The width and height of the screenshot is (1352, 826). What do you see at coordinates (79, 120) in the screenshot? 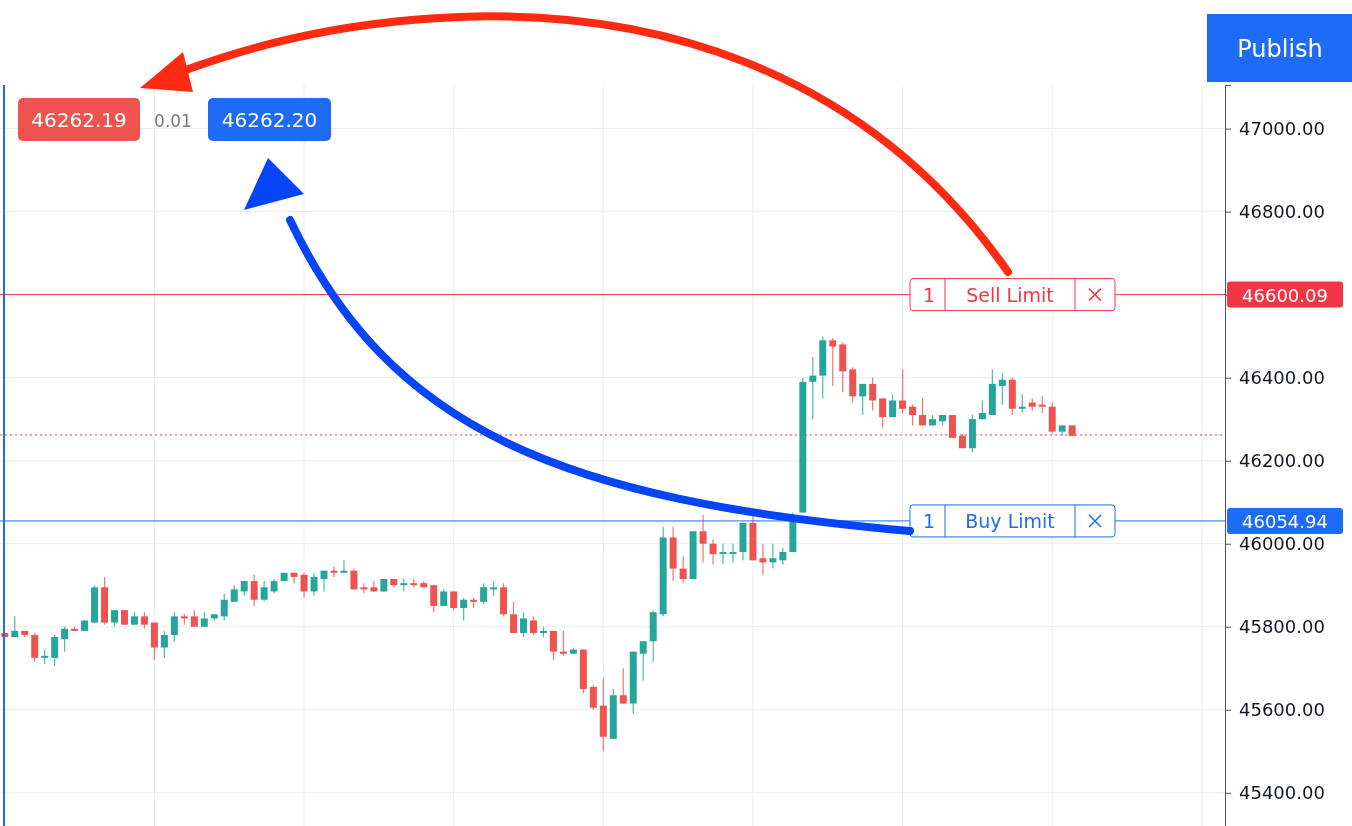
I see `annotation: 46262.19` at bounding box center [79, 120].